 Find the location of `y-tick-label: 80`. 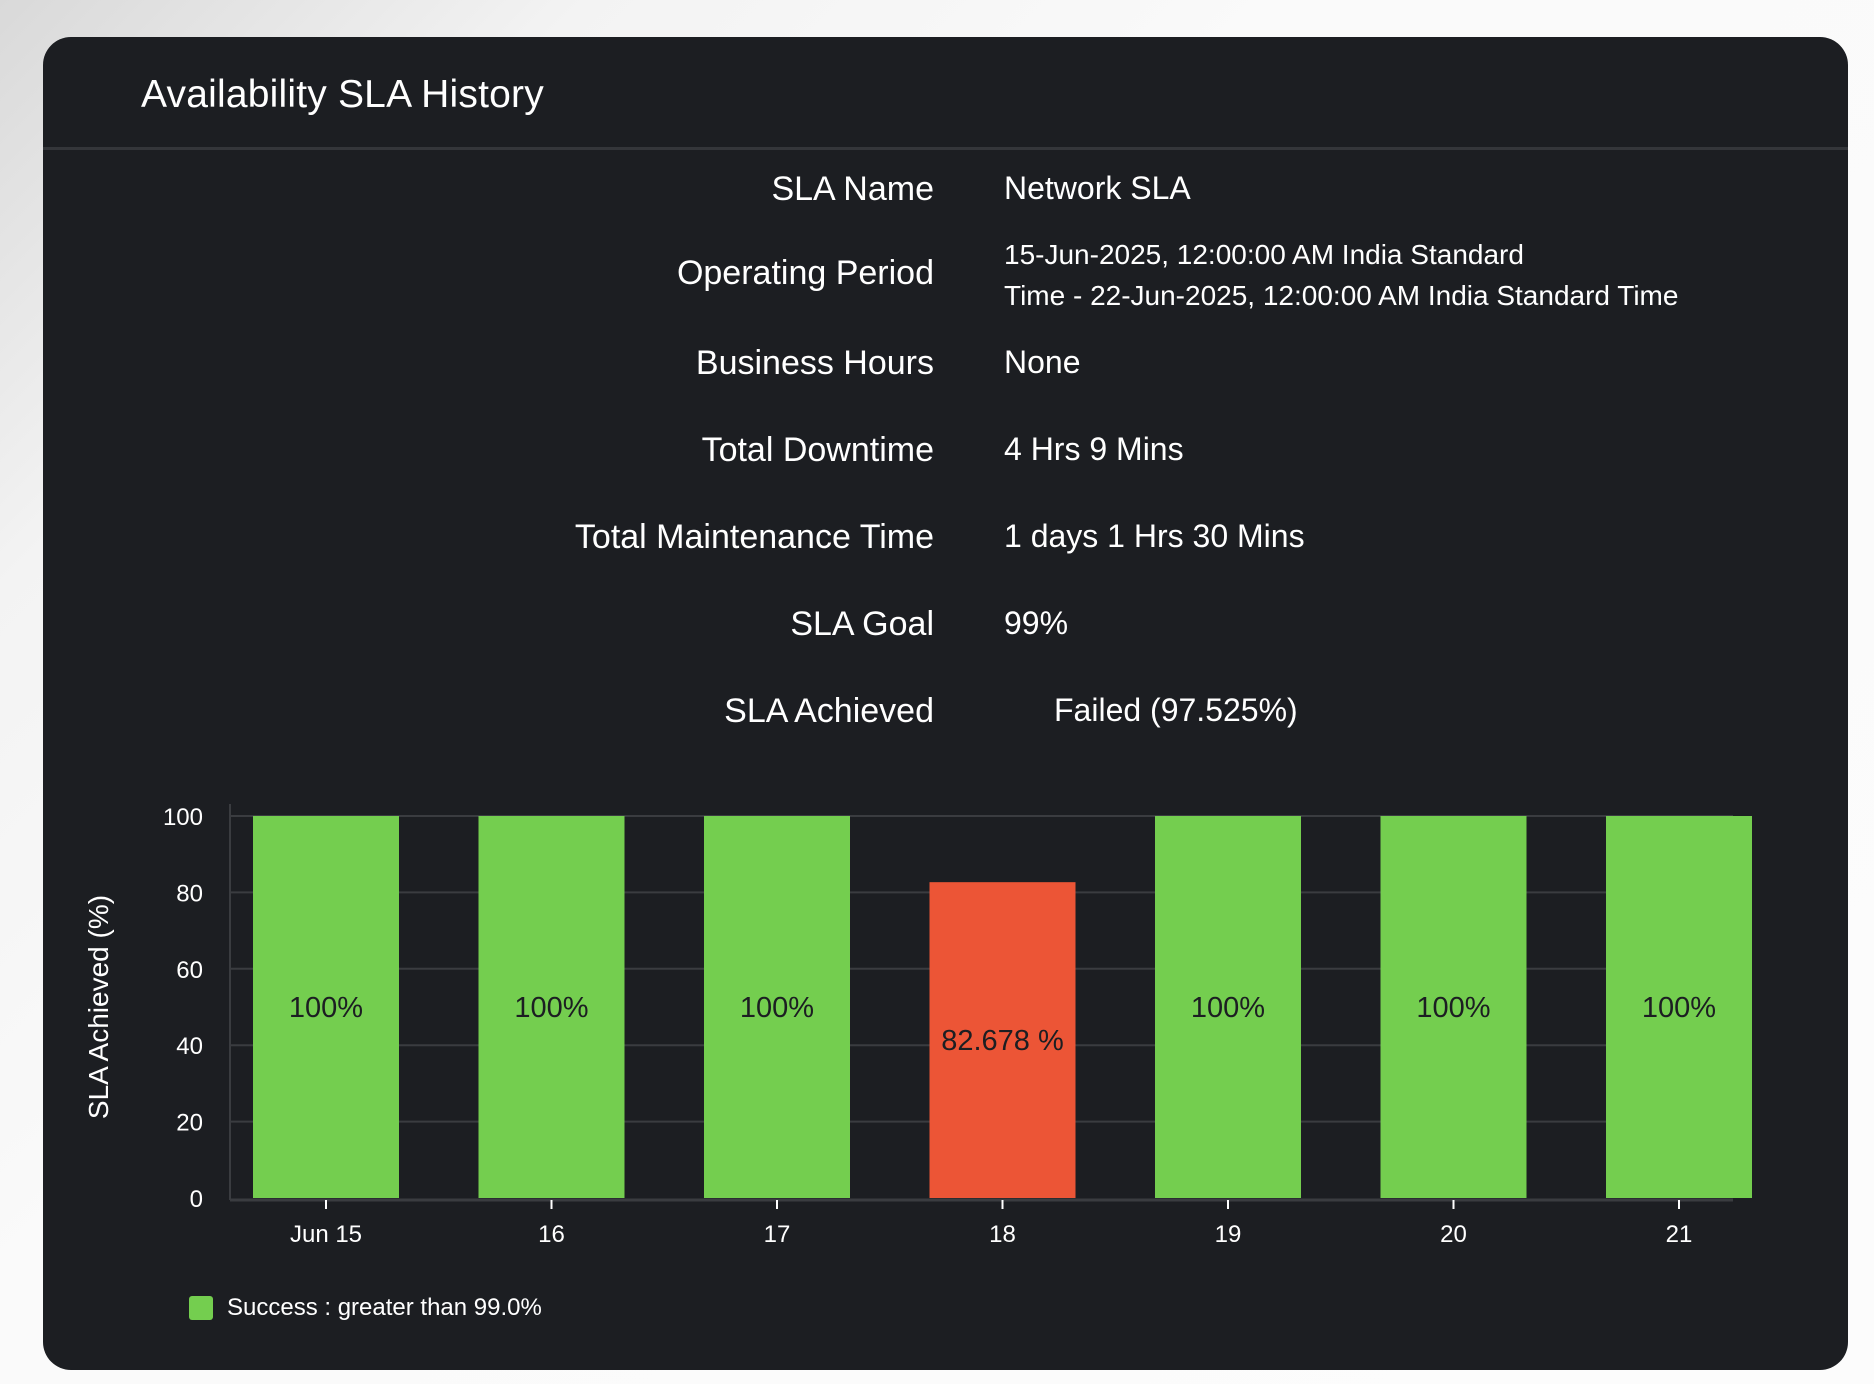

y-tick-label: 80 is located at coordinates (189, 893).